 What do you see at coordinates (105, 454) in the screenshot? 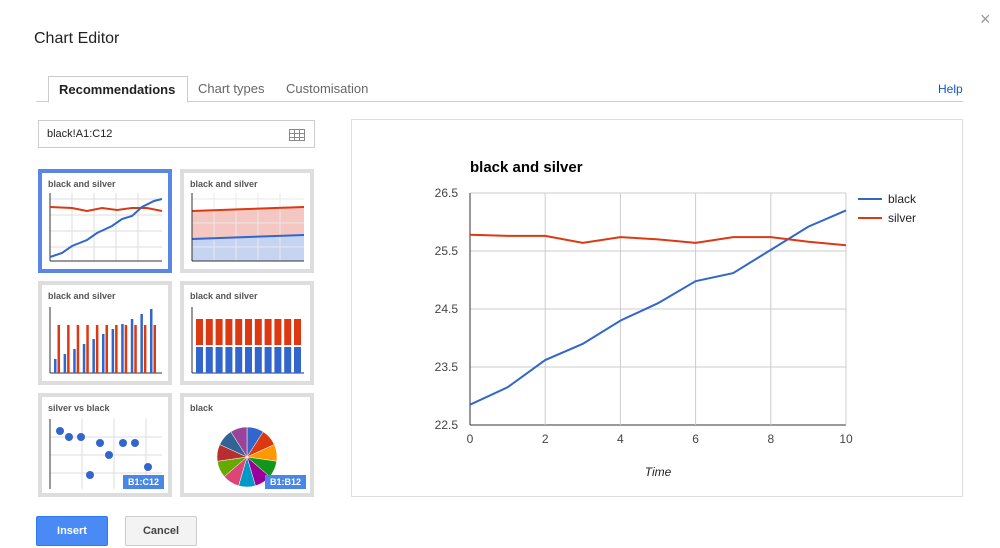
I see `thumbnail-scatter-graphic` at bounding box center [105, 454].